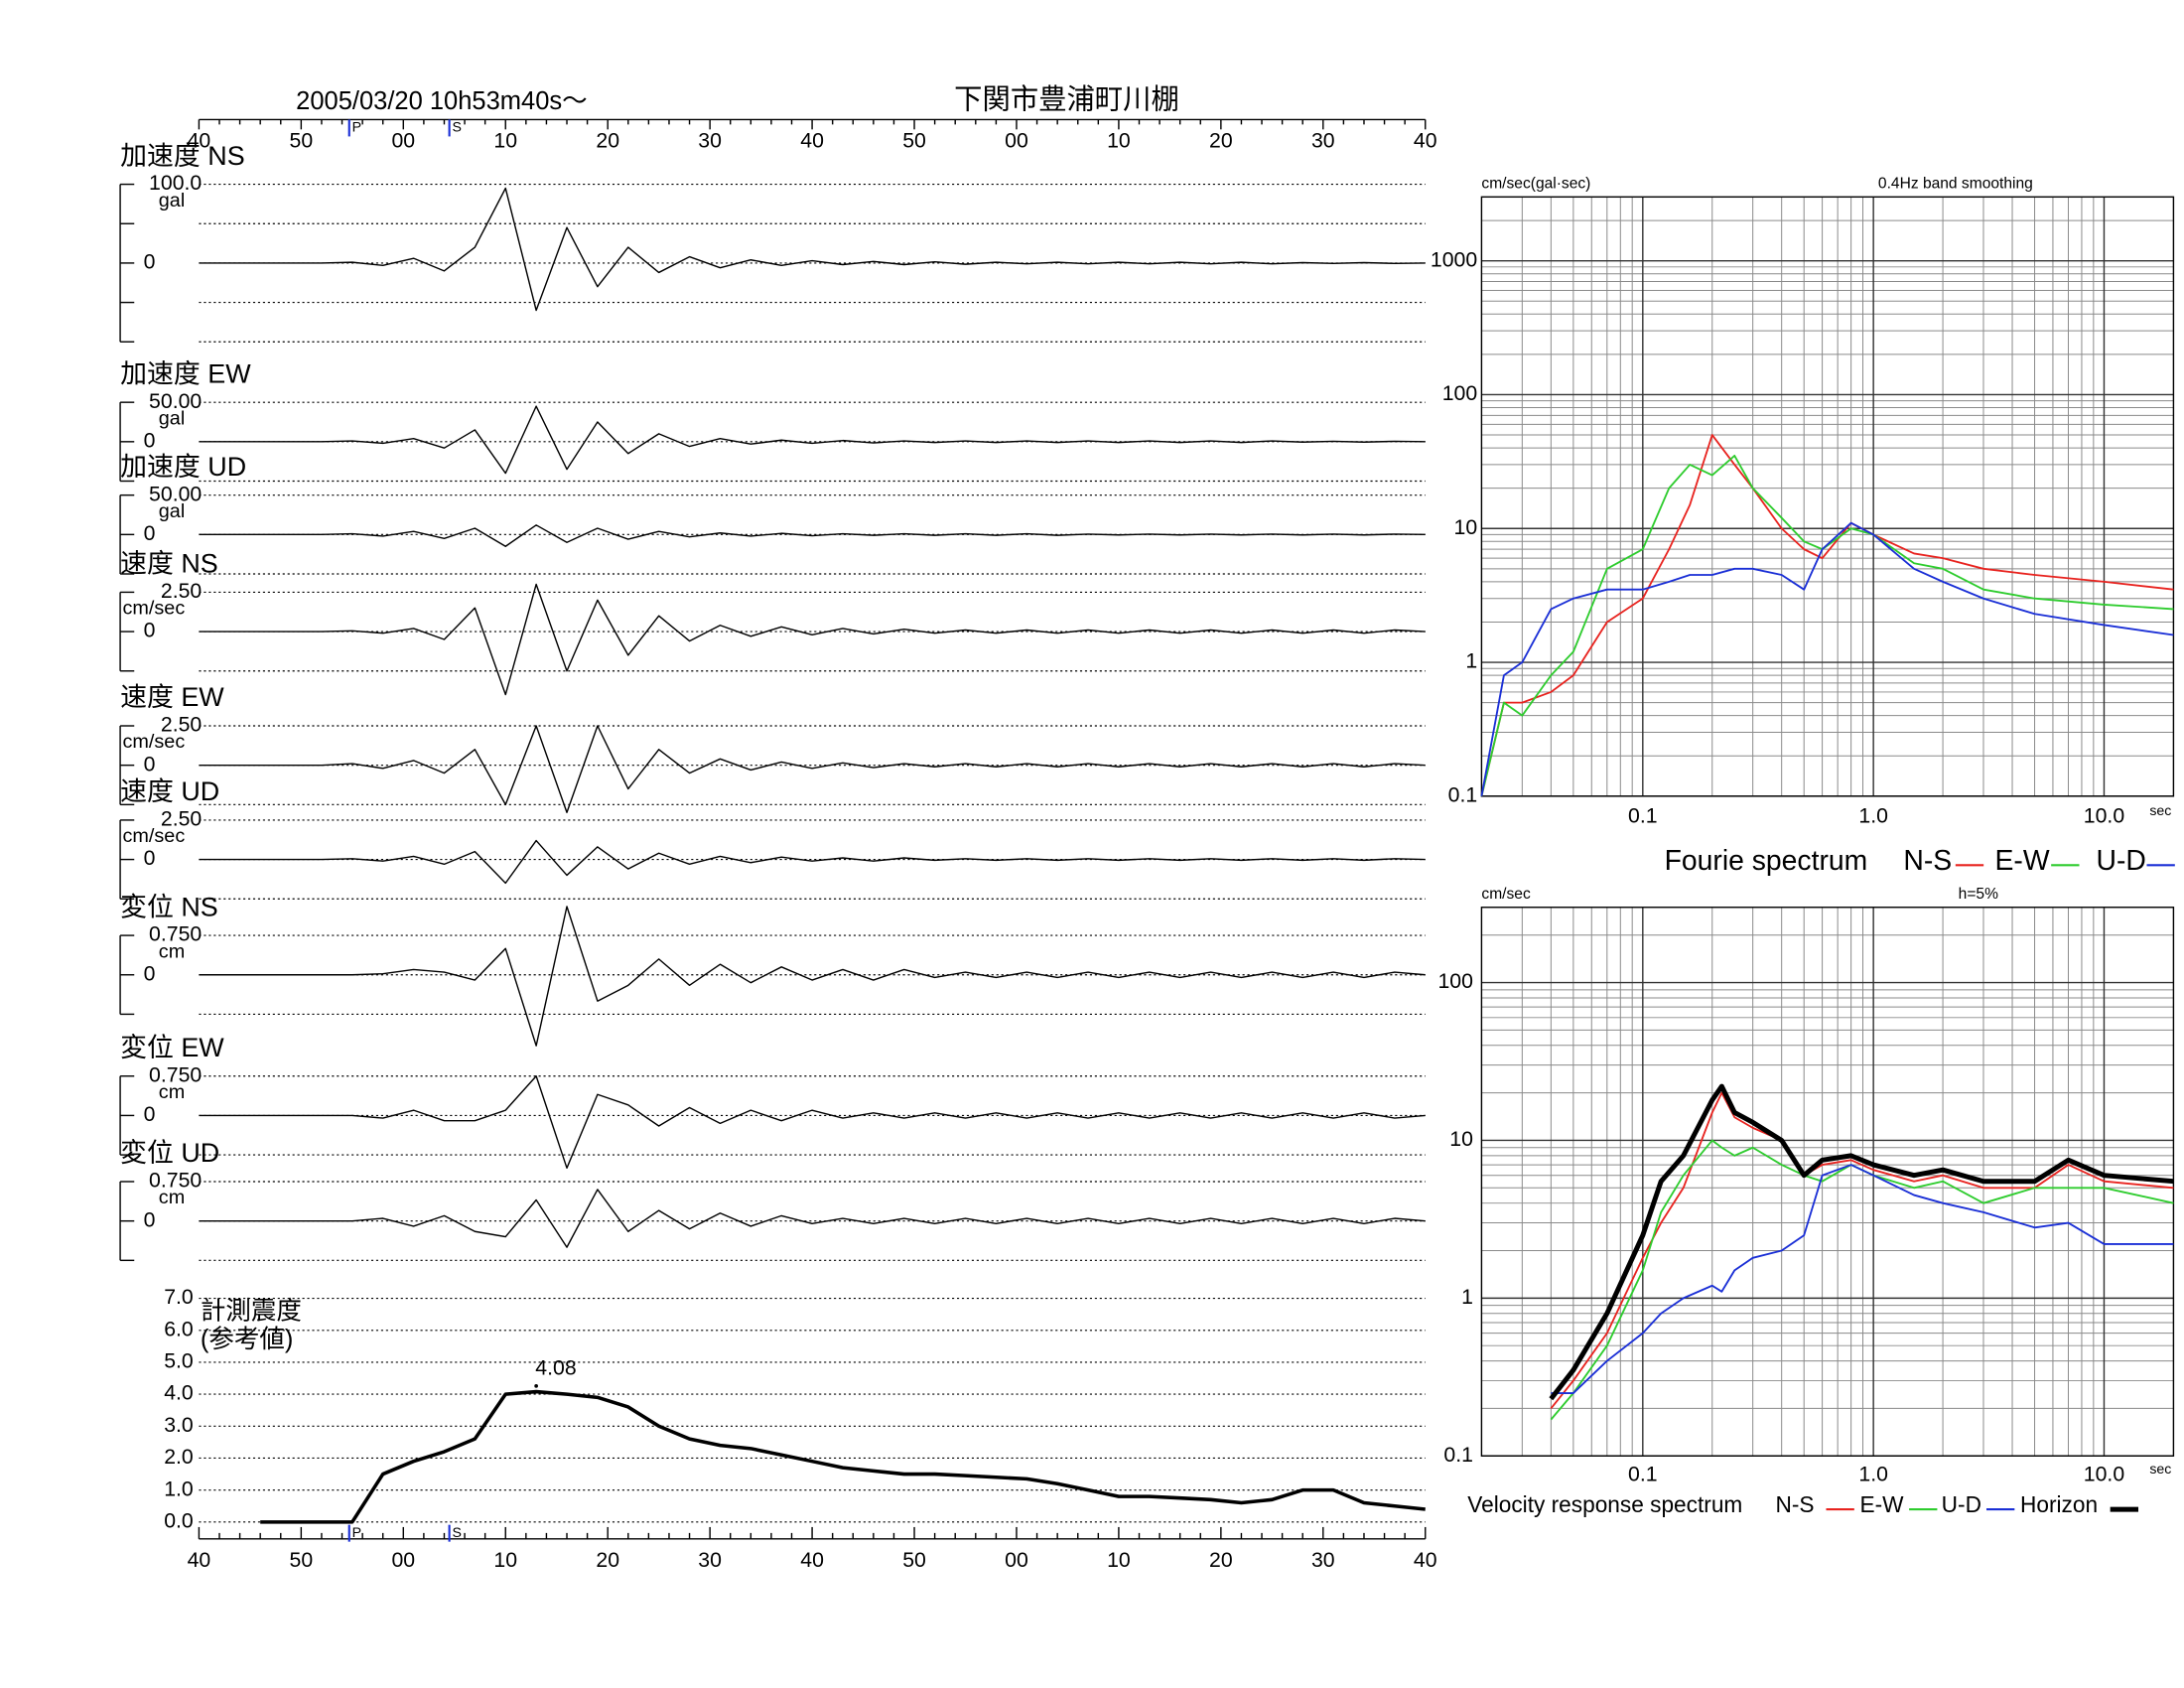 The height and width of the screenshot is (1688, 2184). I want to click on chart-title: Velocity response spectrum, so click(1604, 1504).